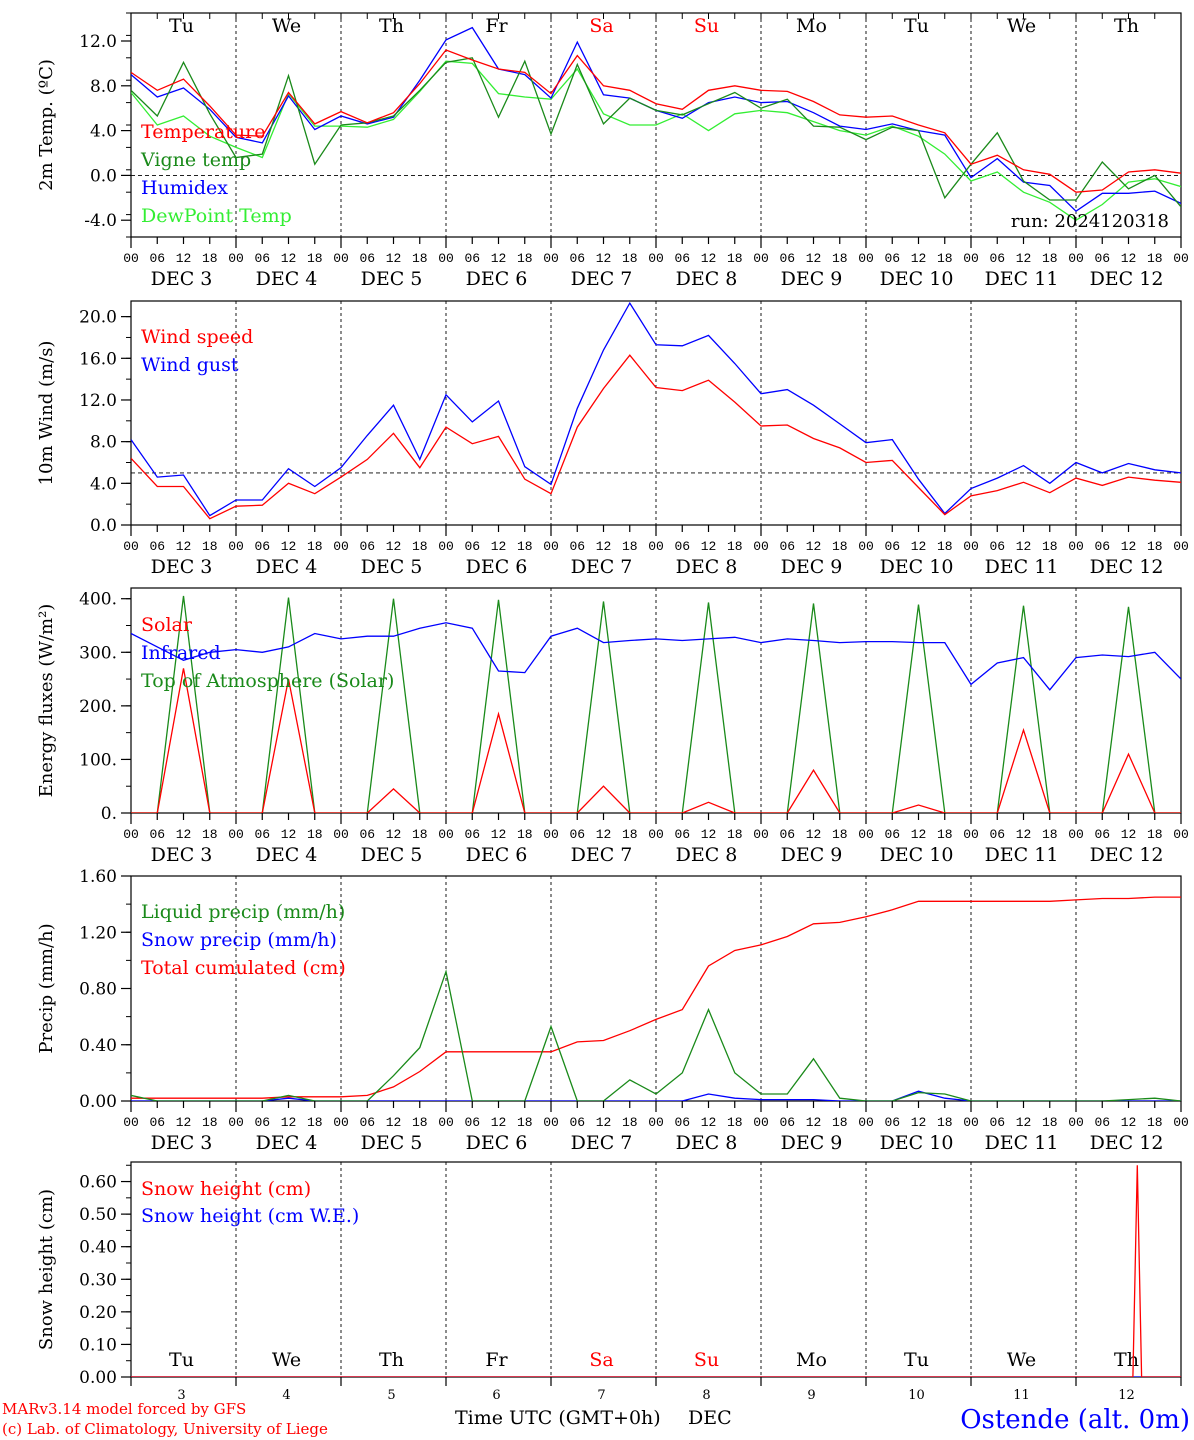 Image resolution: width=1194 pixels, height=1440 pixels. Describe the element at coordinates (98, 933) in the screenshot. I see `y-tick-label: 1.20` at that location.